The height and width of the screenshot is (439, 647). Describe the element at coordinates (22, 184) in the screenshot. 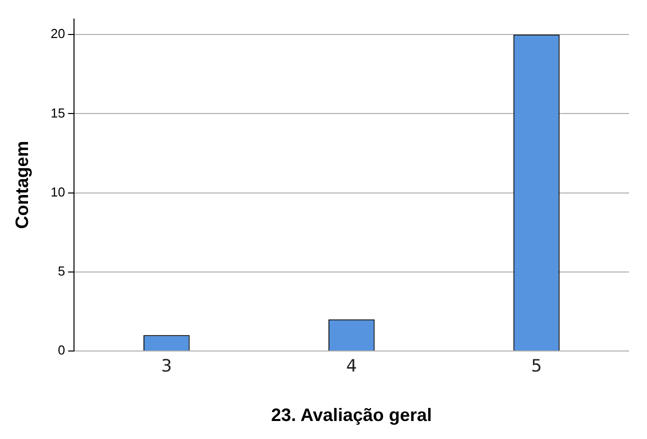

I see `y-axis-title: Contagem` at that location.